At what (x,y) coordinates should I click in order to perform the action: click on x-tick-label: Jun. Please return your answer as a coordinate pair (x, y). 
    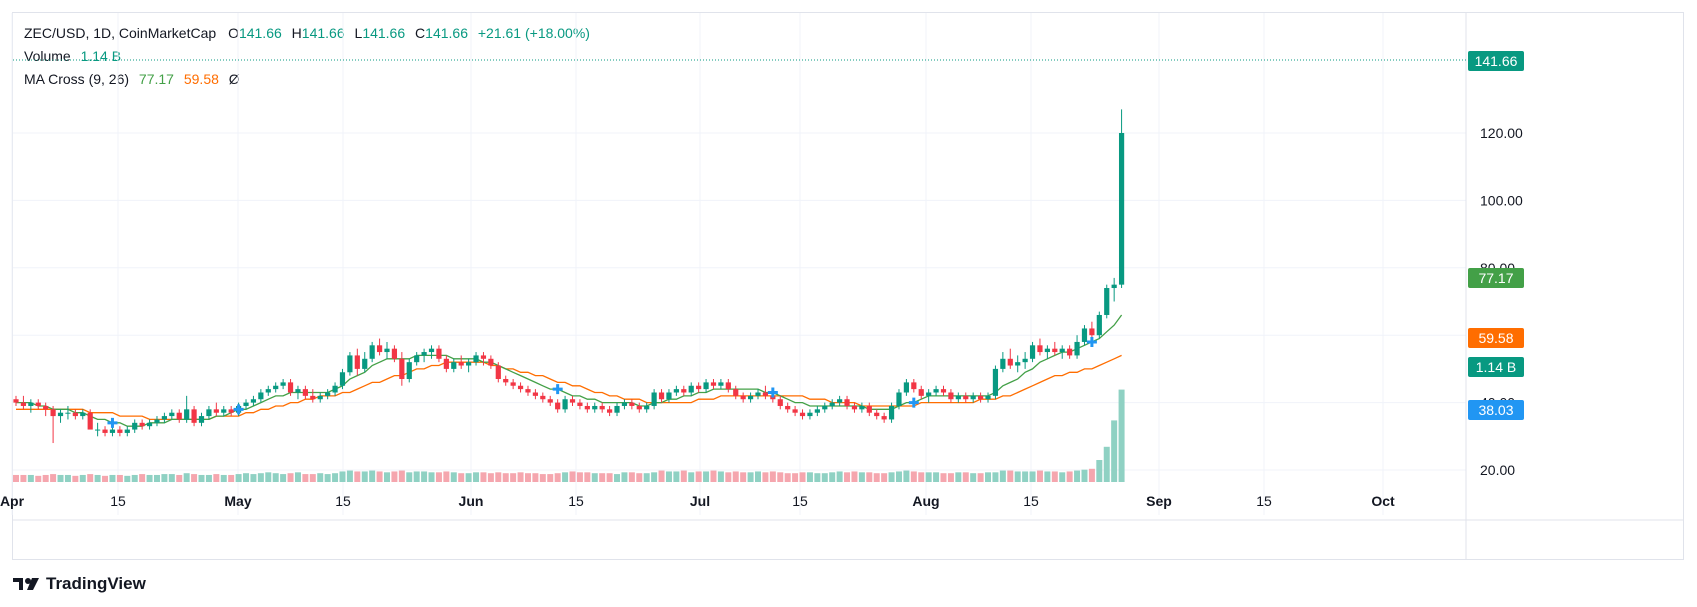
    Looking at the image, I should click on (471, 501).